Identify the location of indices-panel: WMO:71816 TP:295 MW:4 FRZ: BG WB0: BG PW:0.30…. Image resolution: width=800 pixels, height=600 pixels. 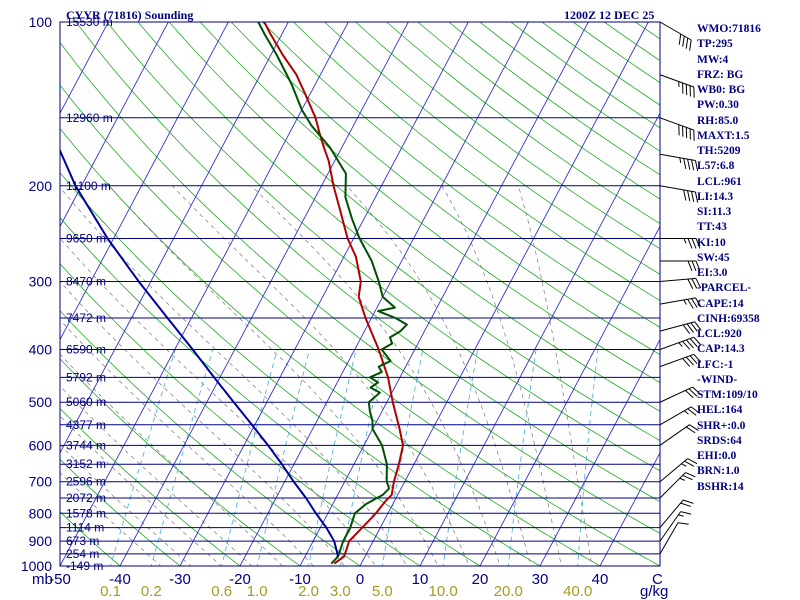
(747, 258).